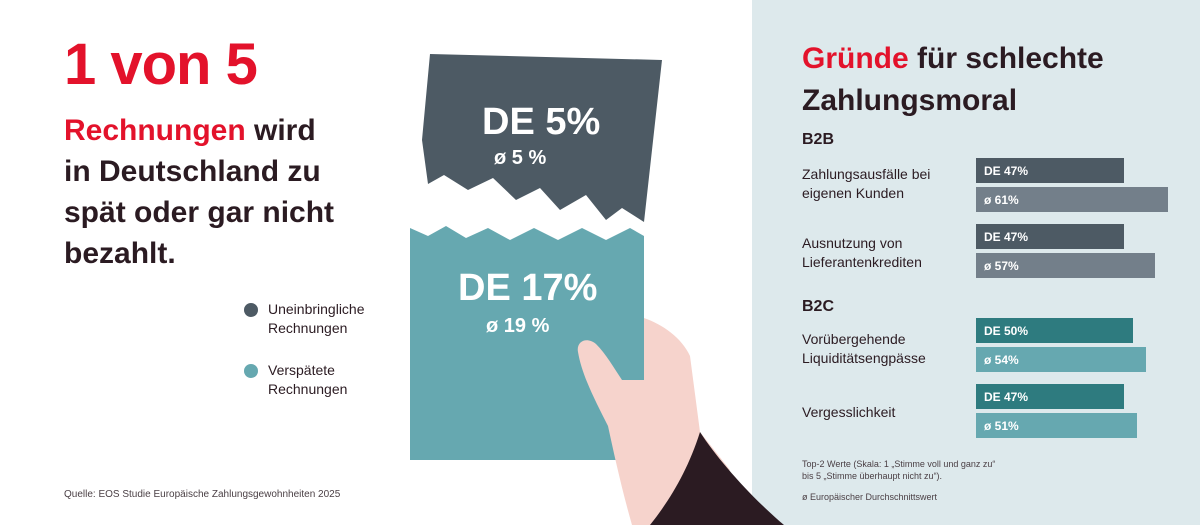 Image resolution: width=1200 pixels, height=525 pixels. Describe the element at coordinates (855, 58) in the screenshot. I see `panel-title-accent: Gründe` at that location.